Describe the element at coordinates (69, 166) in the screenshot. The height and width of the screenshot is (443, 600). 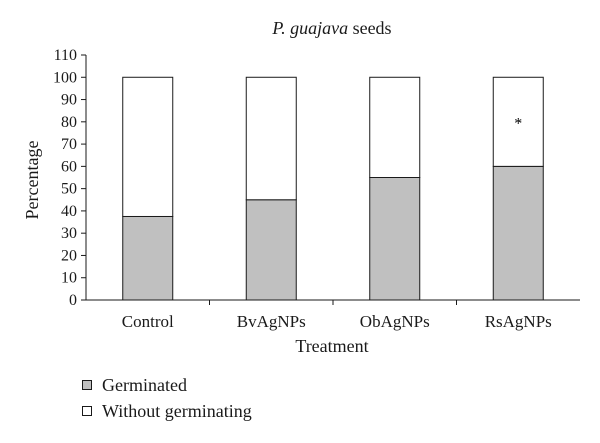
I see `y-tick-label: 60` at that location.